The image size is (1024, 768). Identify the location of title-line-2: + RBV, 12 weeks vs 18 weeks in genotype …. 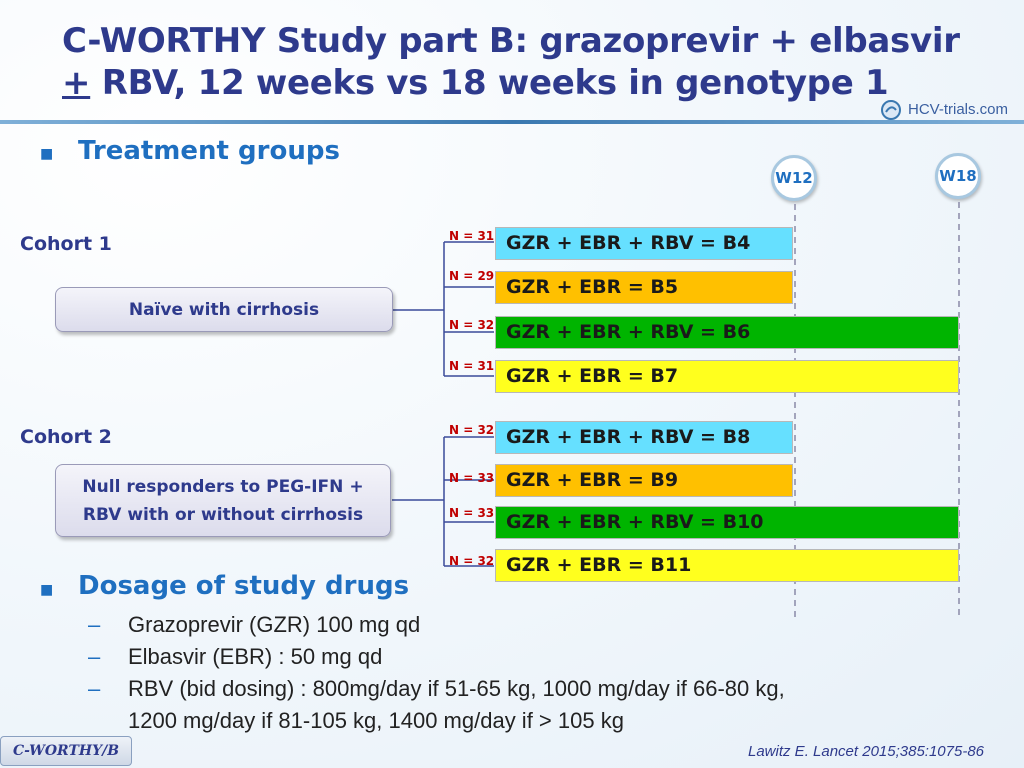
(512, 83).